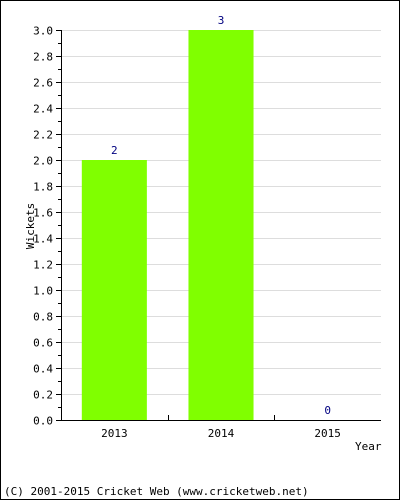 This screenshot has width=400, height=500. I want to click on y-tick-label: 0.6, so click(43, 343).